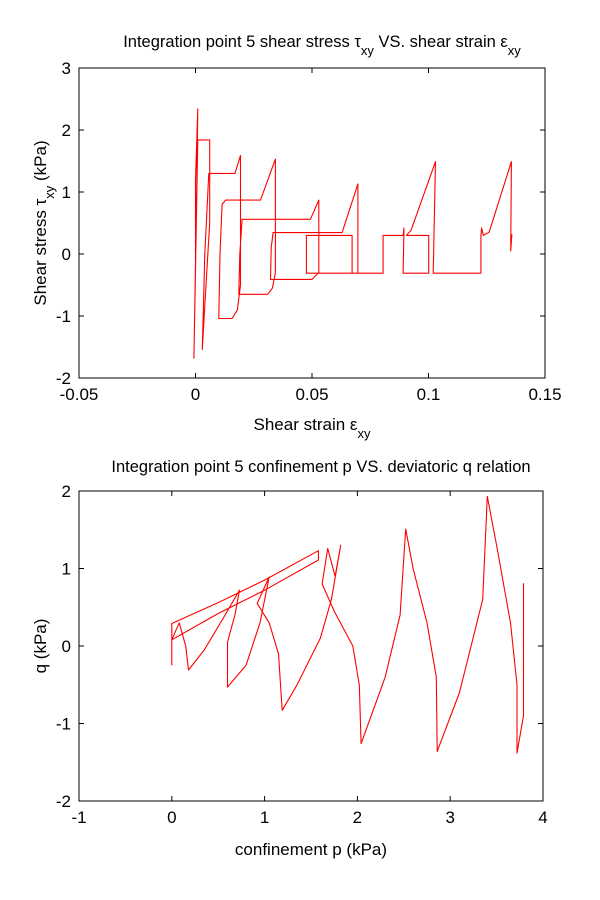 The height and width of the screenshot is (900, 600). What do you see at coordinates (78, 817) in the screenshot?
I see `x-tick-label: -1` at bounding box center [78, 817].